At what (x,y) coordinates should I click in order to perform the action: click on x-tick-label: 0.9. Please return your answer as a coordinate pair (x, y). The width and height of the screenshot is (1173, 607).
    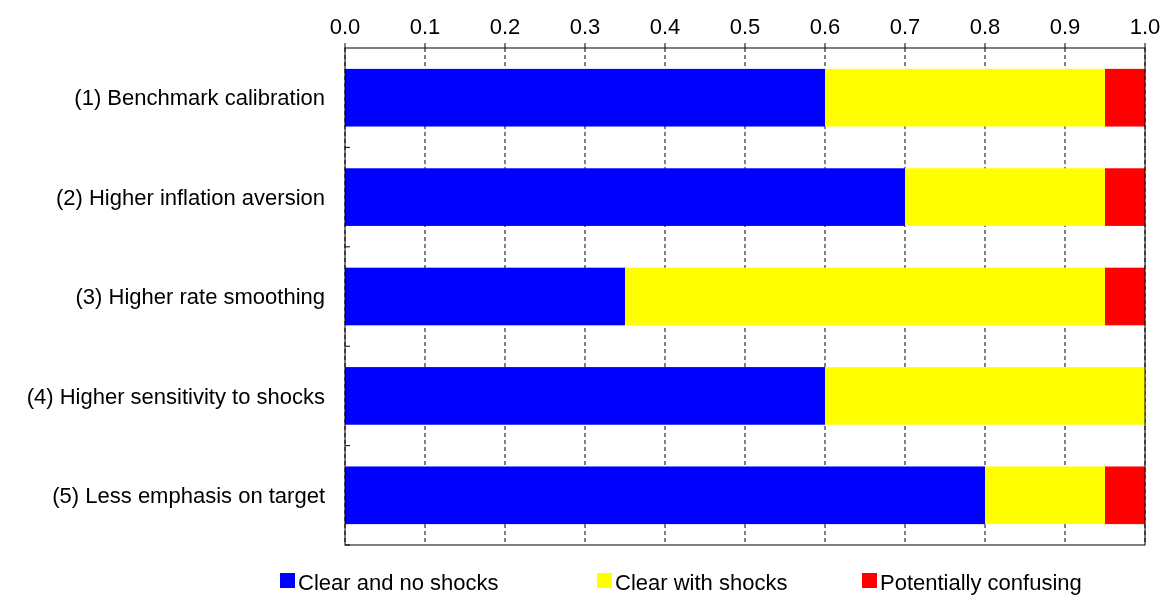
    Looking at the image, I should click on (1065, 26).